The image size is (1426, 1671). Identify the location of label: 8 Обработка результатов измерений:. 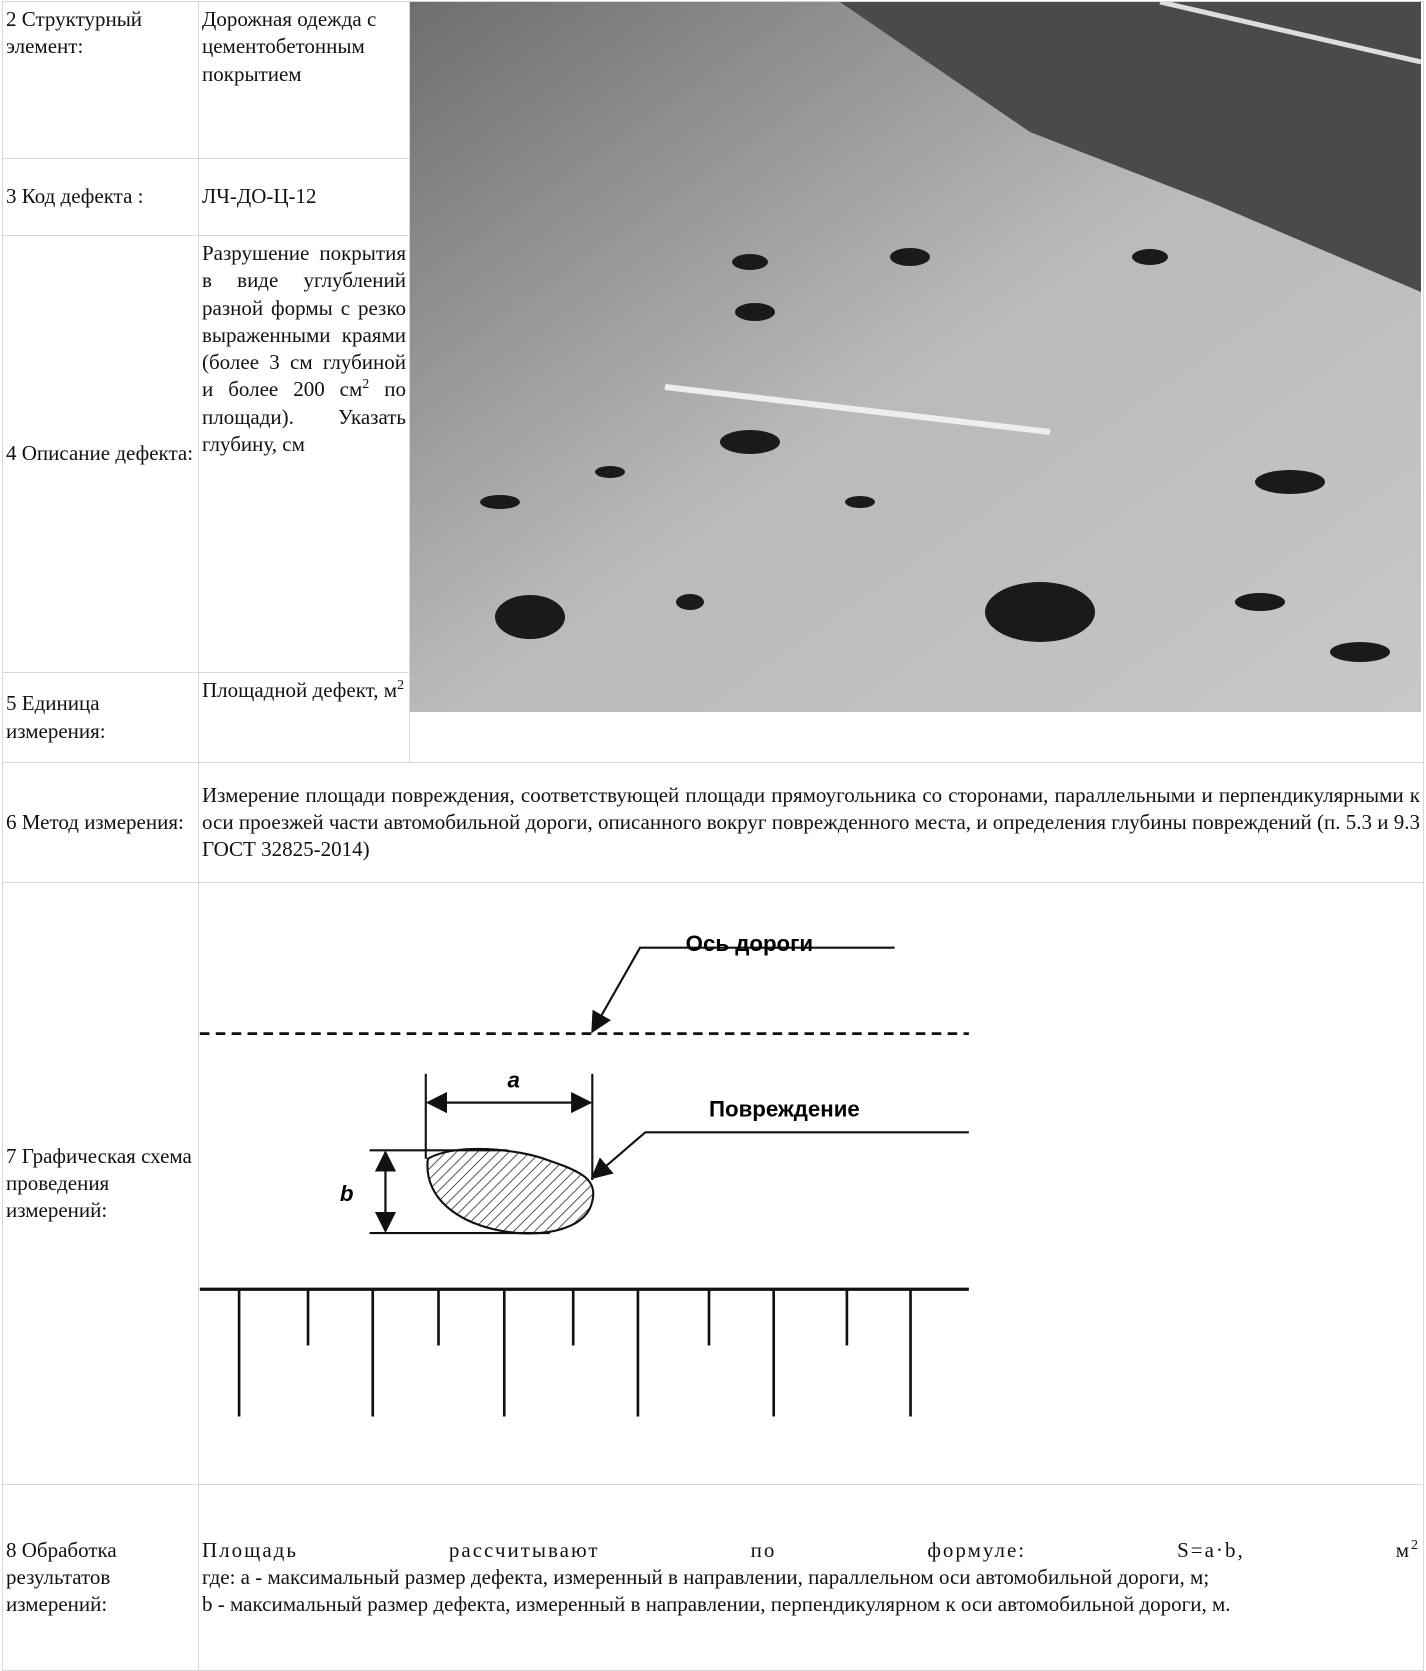
(100, 1577).